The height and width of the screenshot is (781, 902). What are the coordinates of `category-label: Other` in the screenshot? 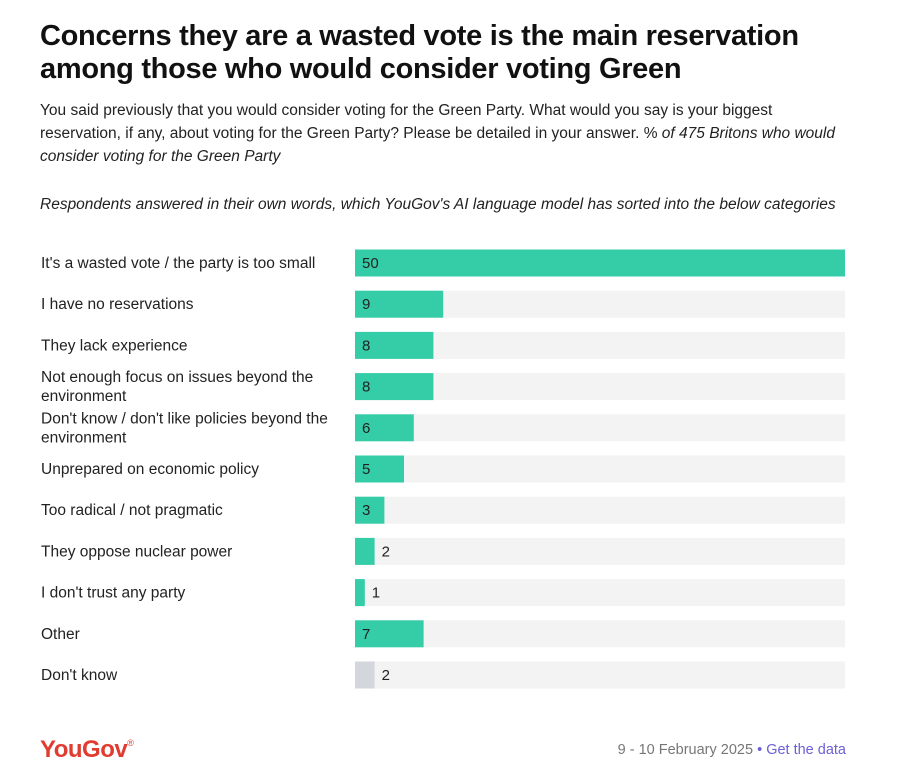 It's located at (60, 634).